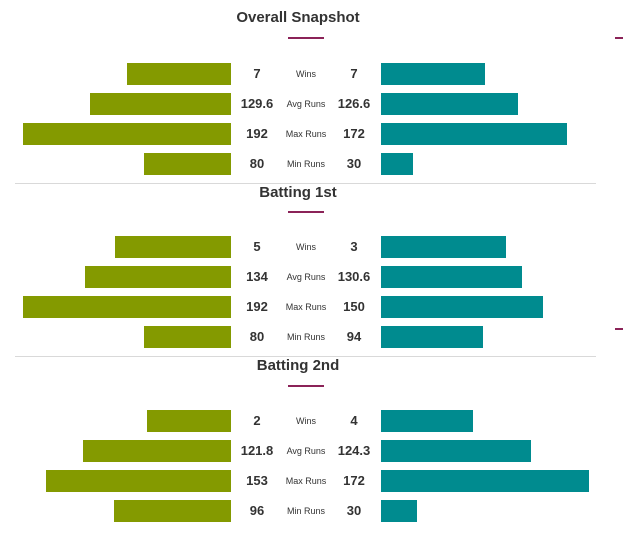  I want to click on stat-row: 80 Min Runs 30, so click(298, 164).